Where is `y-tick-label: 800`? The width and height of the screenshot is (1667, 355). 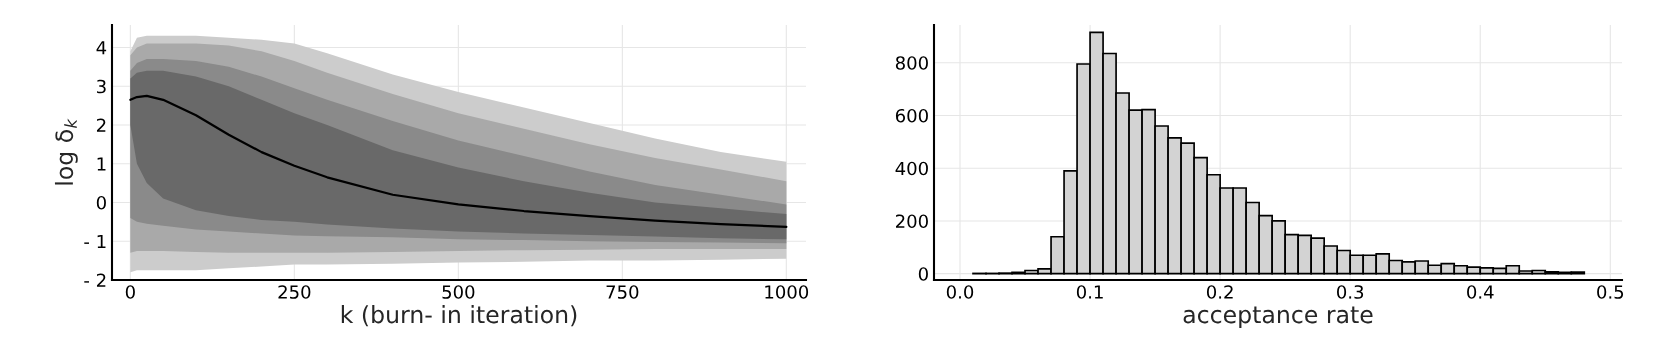 y-tick-label: 800 is located at coordinates (911, 63).